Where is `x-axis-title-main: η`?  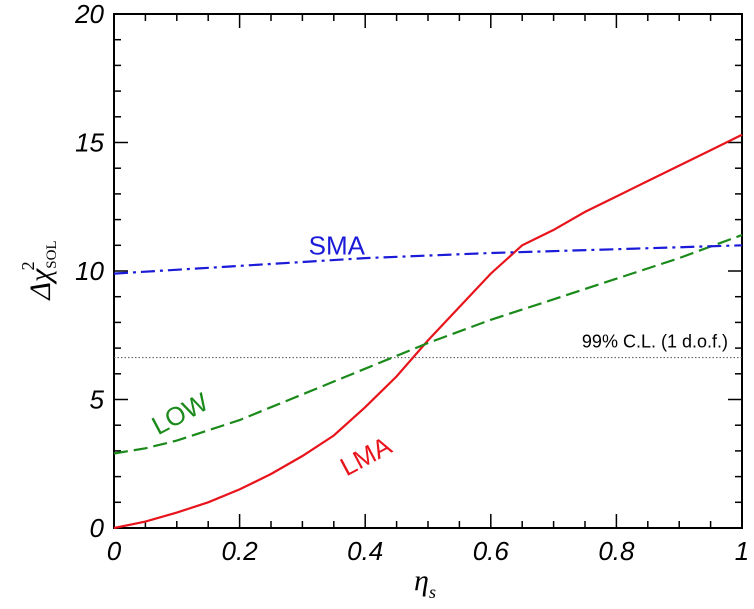 x-axis-title-main: η is located at coordinates (421, 580).